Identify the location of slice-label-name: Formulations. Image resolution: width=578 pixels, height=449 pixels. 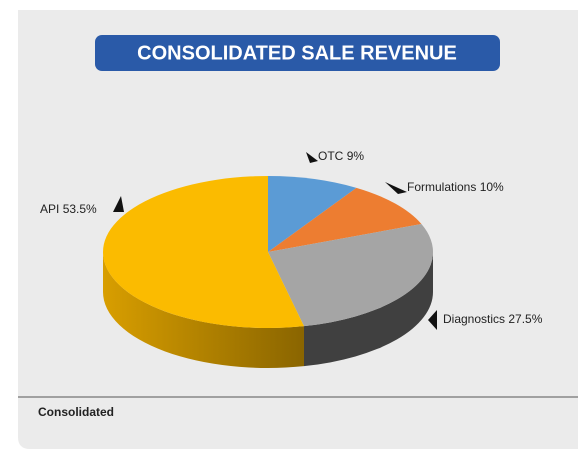
(441, 187).